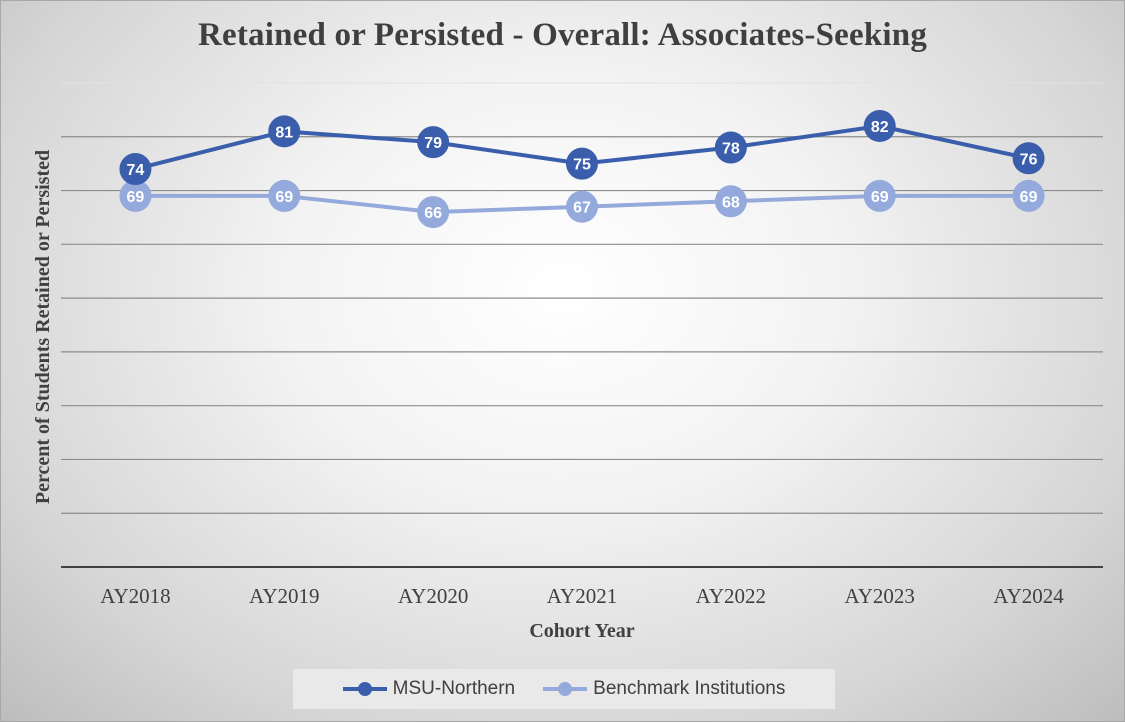 The height and width of the screenshot is (723, 1125). I want to click on x-tick-label: AY2020, so click(433, 596).